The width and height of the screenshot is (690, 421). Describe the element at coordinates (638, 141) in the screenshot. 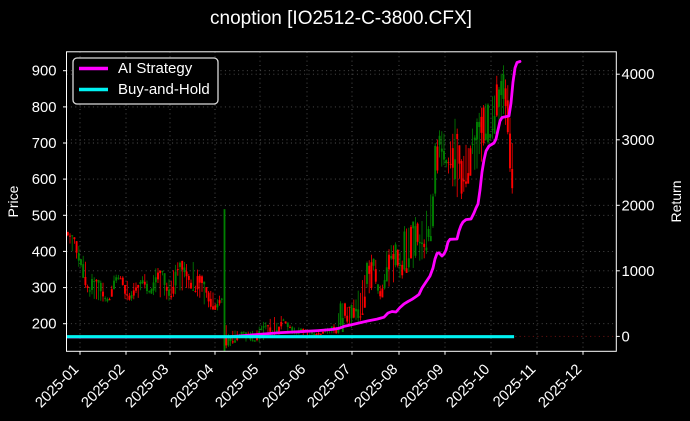

I see `svg-text: 3000` at that location.